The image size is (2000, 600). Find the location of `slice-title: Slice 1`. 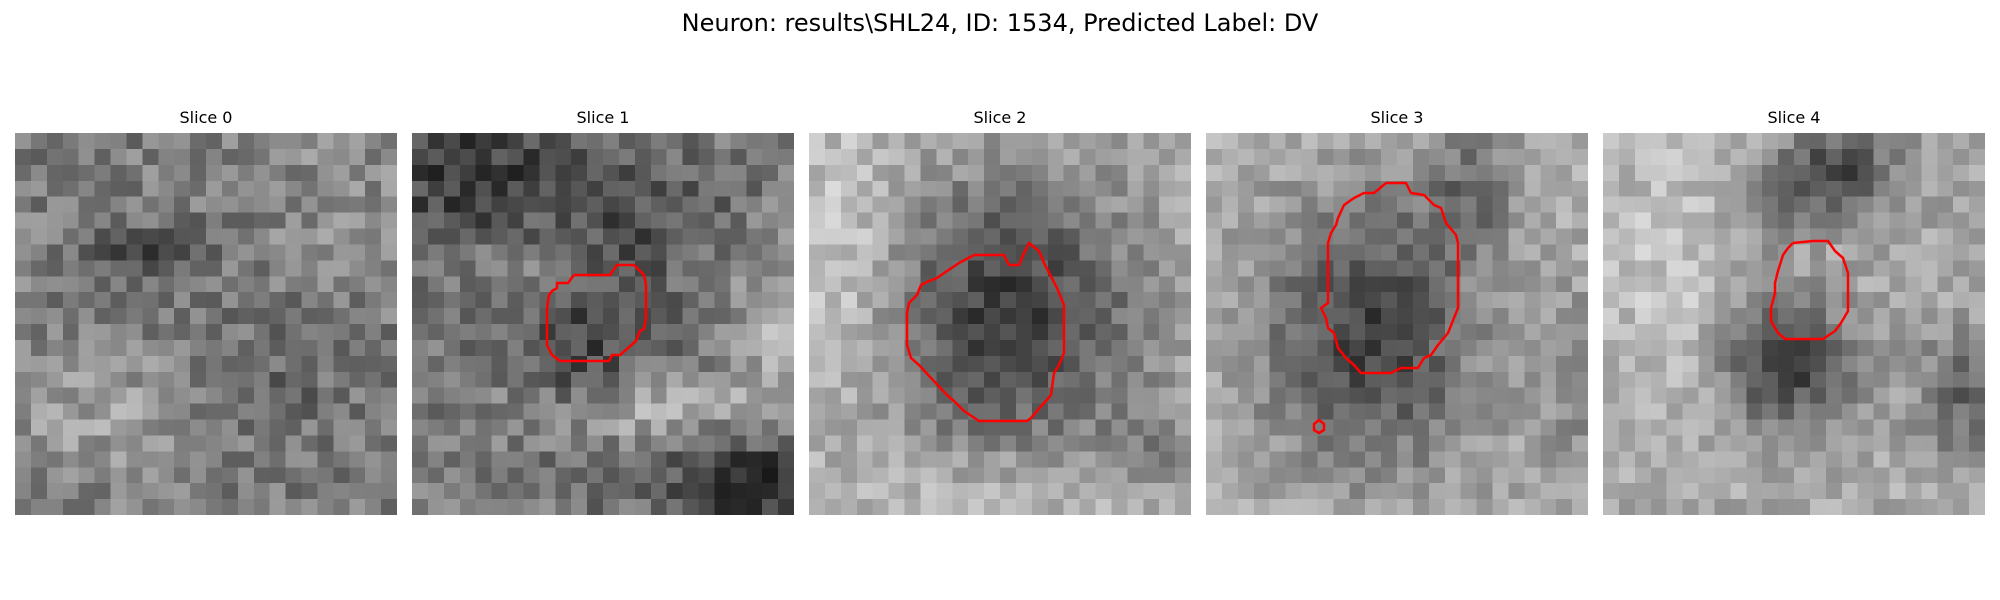

slice-title: Slice 1 is located at coordinates (603, 117).